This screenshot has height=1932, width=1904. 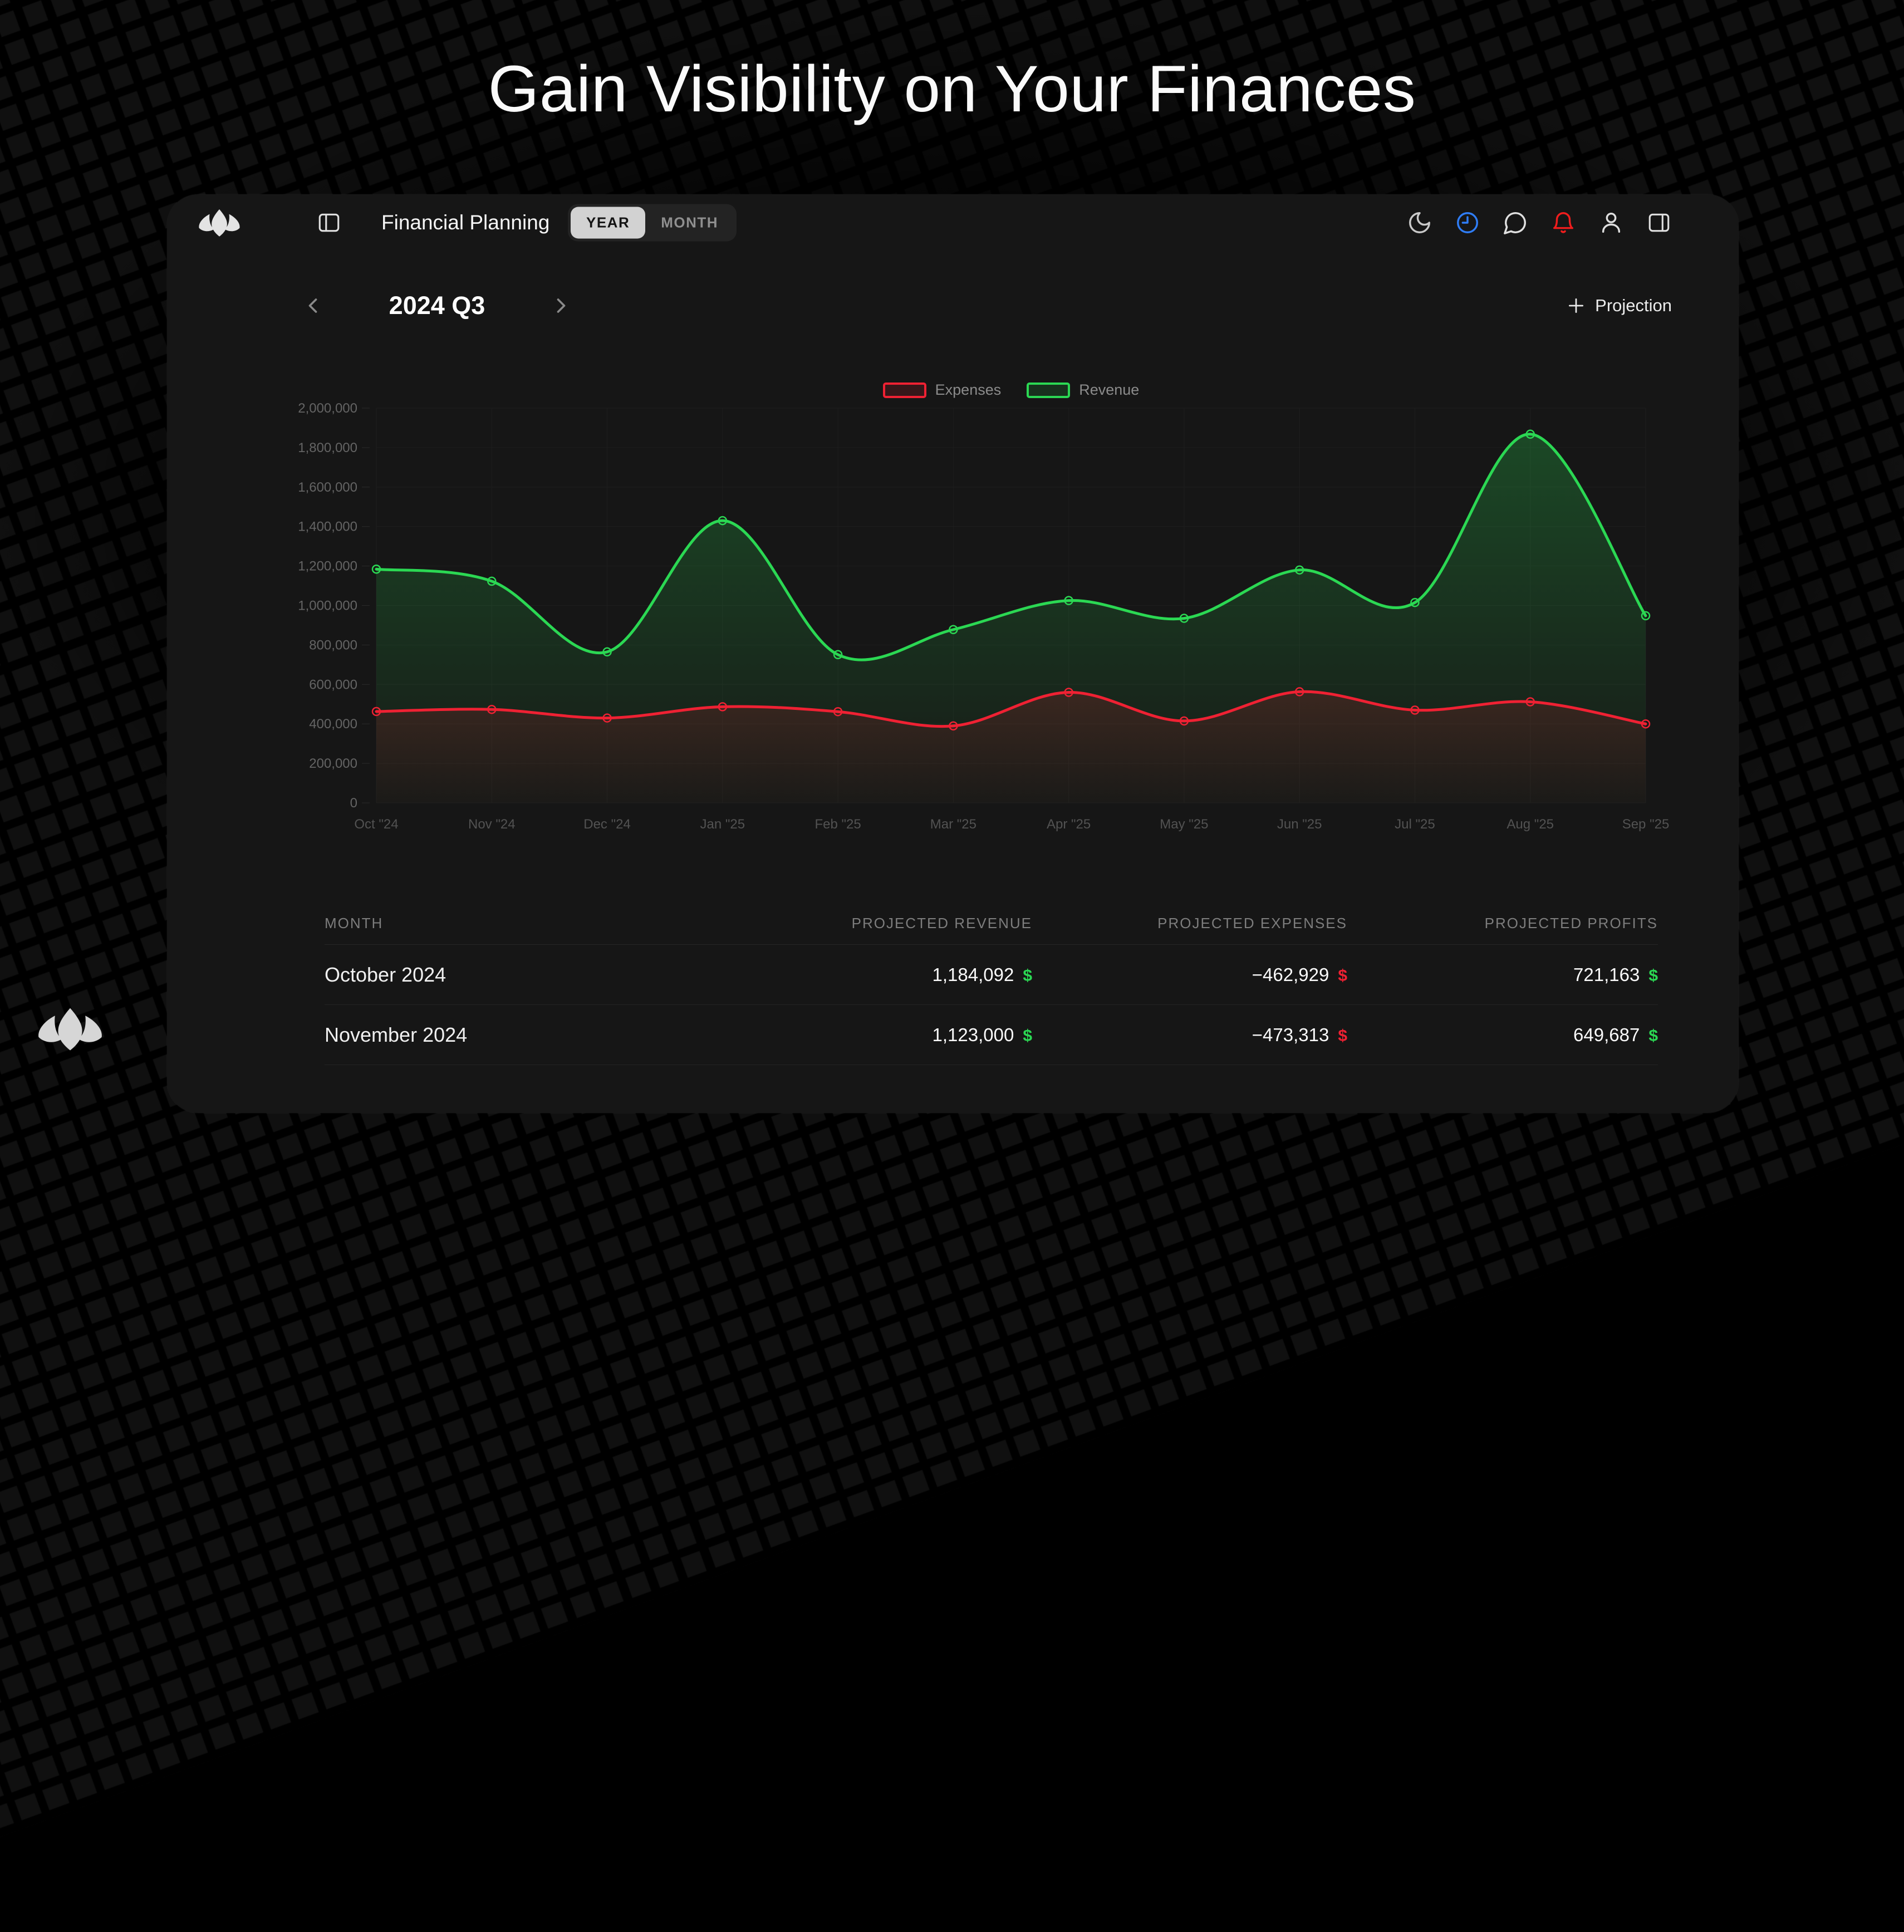 What do you see at coordinates (1299, 1034) in the screenshot?
I see `table-cell-expenses: −473,313 $` at bounding box center [1299, 1034].